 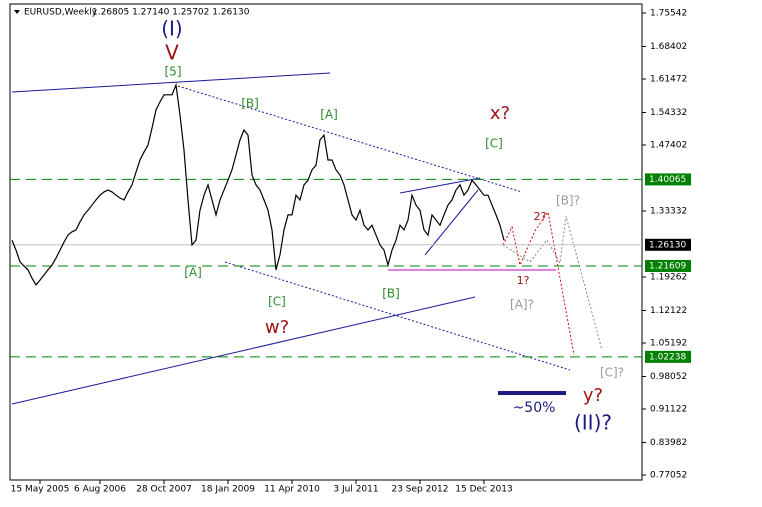 I want to click on wave-label: ~50%, so click(x=534, y=408).